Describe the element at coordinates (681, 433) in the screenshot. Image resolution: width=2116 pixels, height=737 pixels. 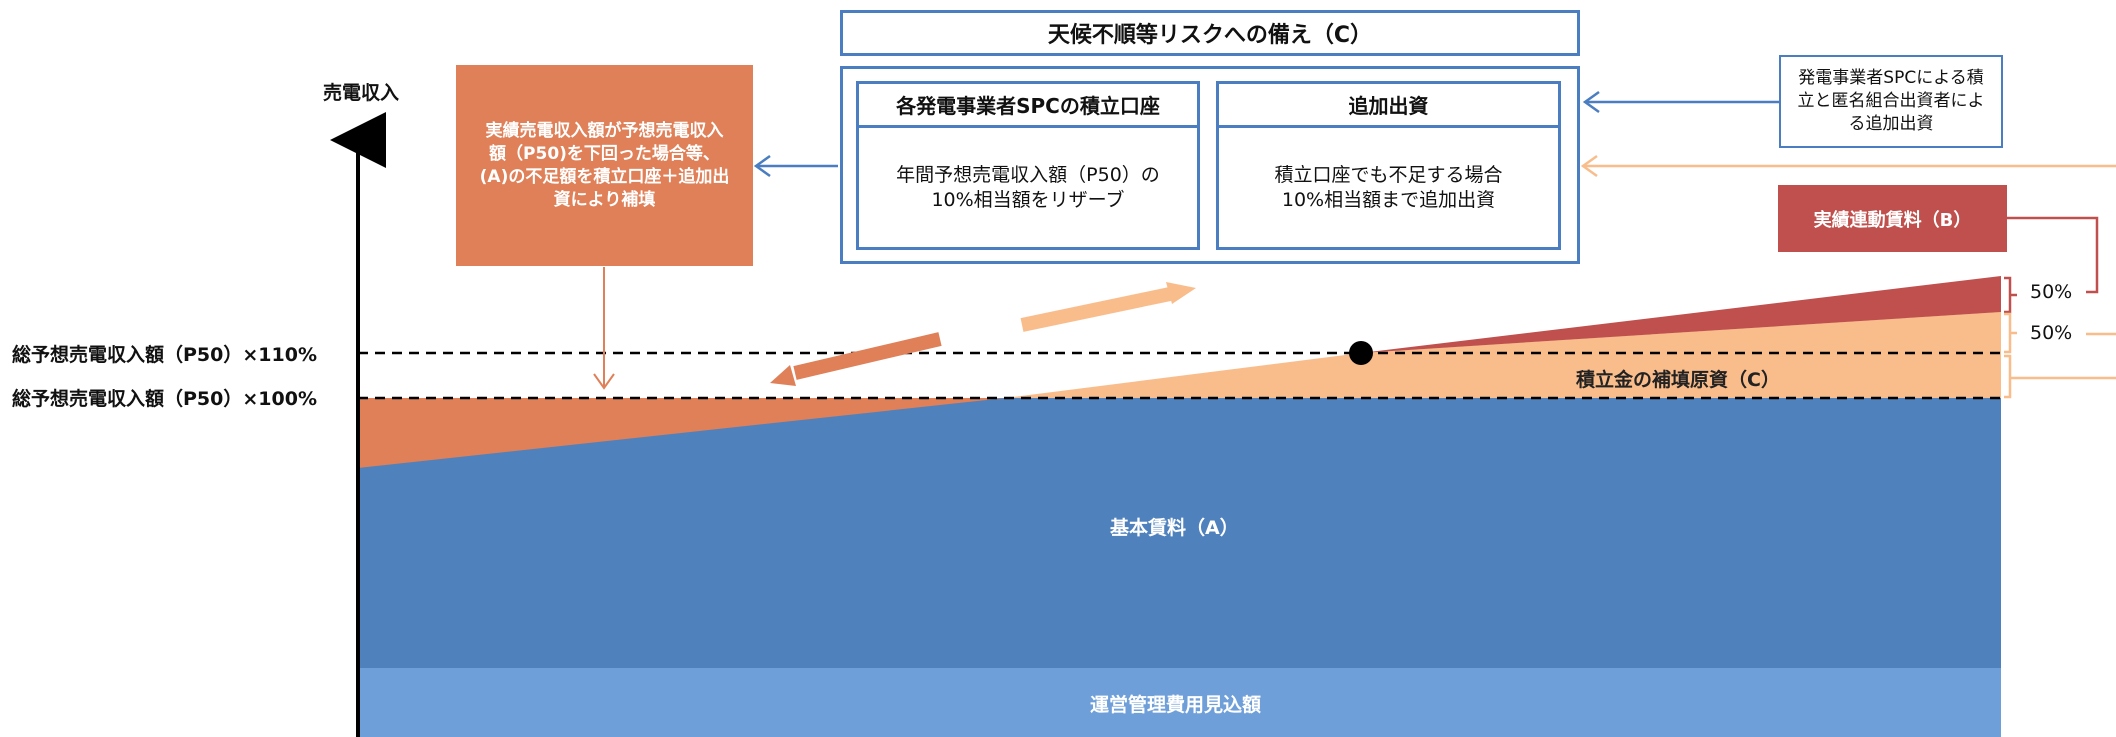
I see `shortfall-area` at that location.